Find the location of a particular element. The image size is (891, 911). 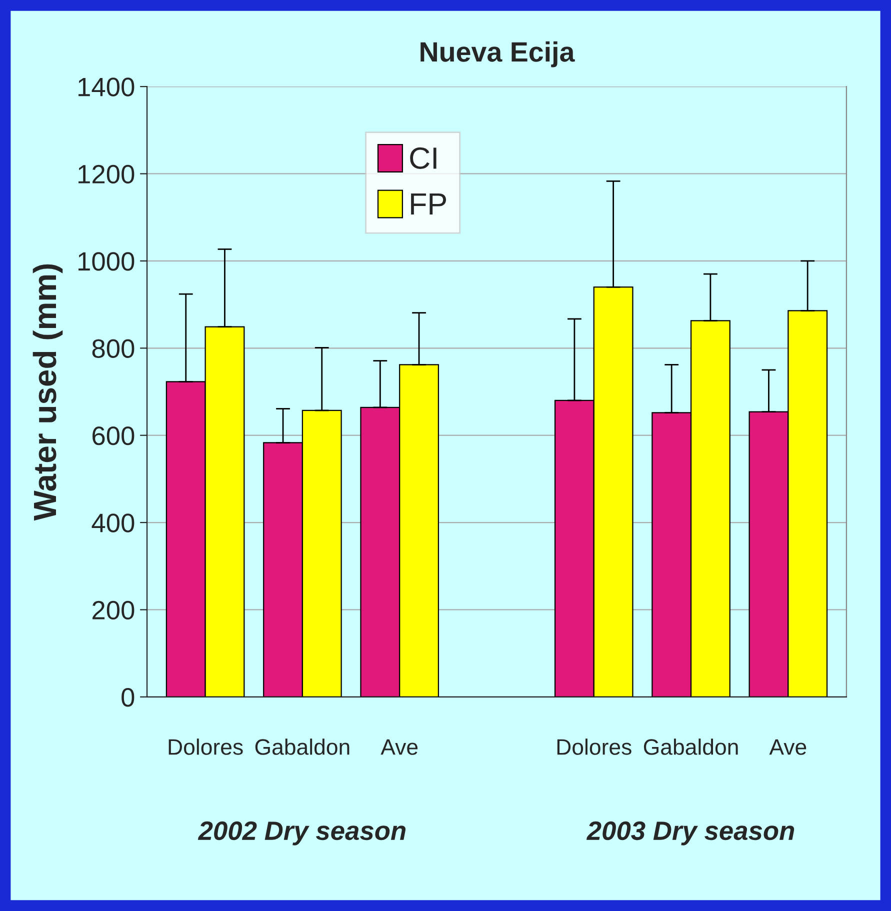

y-tick-label: 1400 is located at coordinates (106, 87).